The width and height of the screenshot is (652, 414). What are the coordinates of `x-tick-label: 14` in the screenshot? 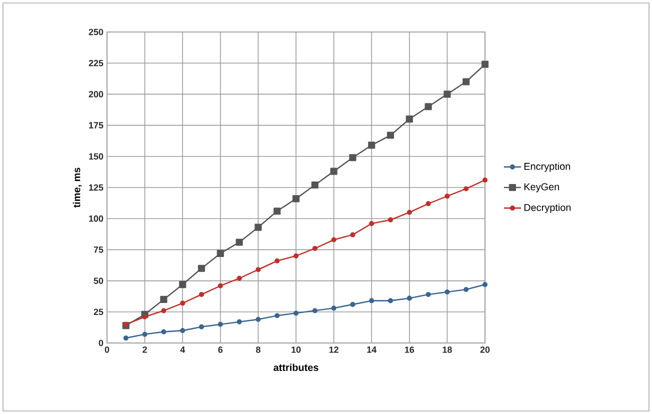 It's located at (372, 349).